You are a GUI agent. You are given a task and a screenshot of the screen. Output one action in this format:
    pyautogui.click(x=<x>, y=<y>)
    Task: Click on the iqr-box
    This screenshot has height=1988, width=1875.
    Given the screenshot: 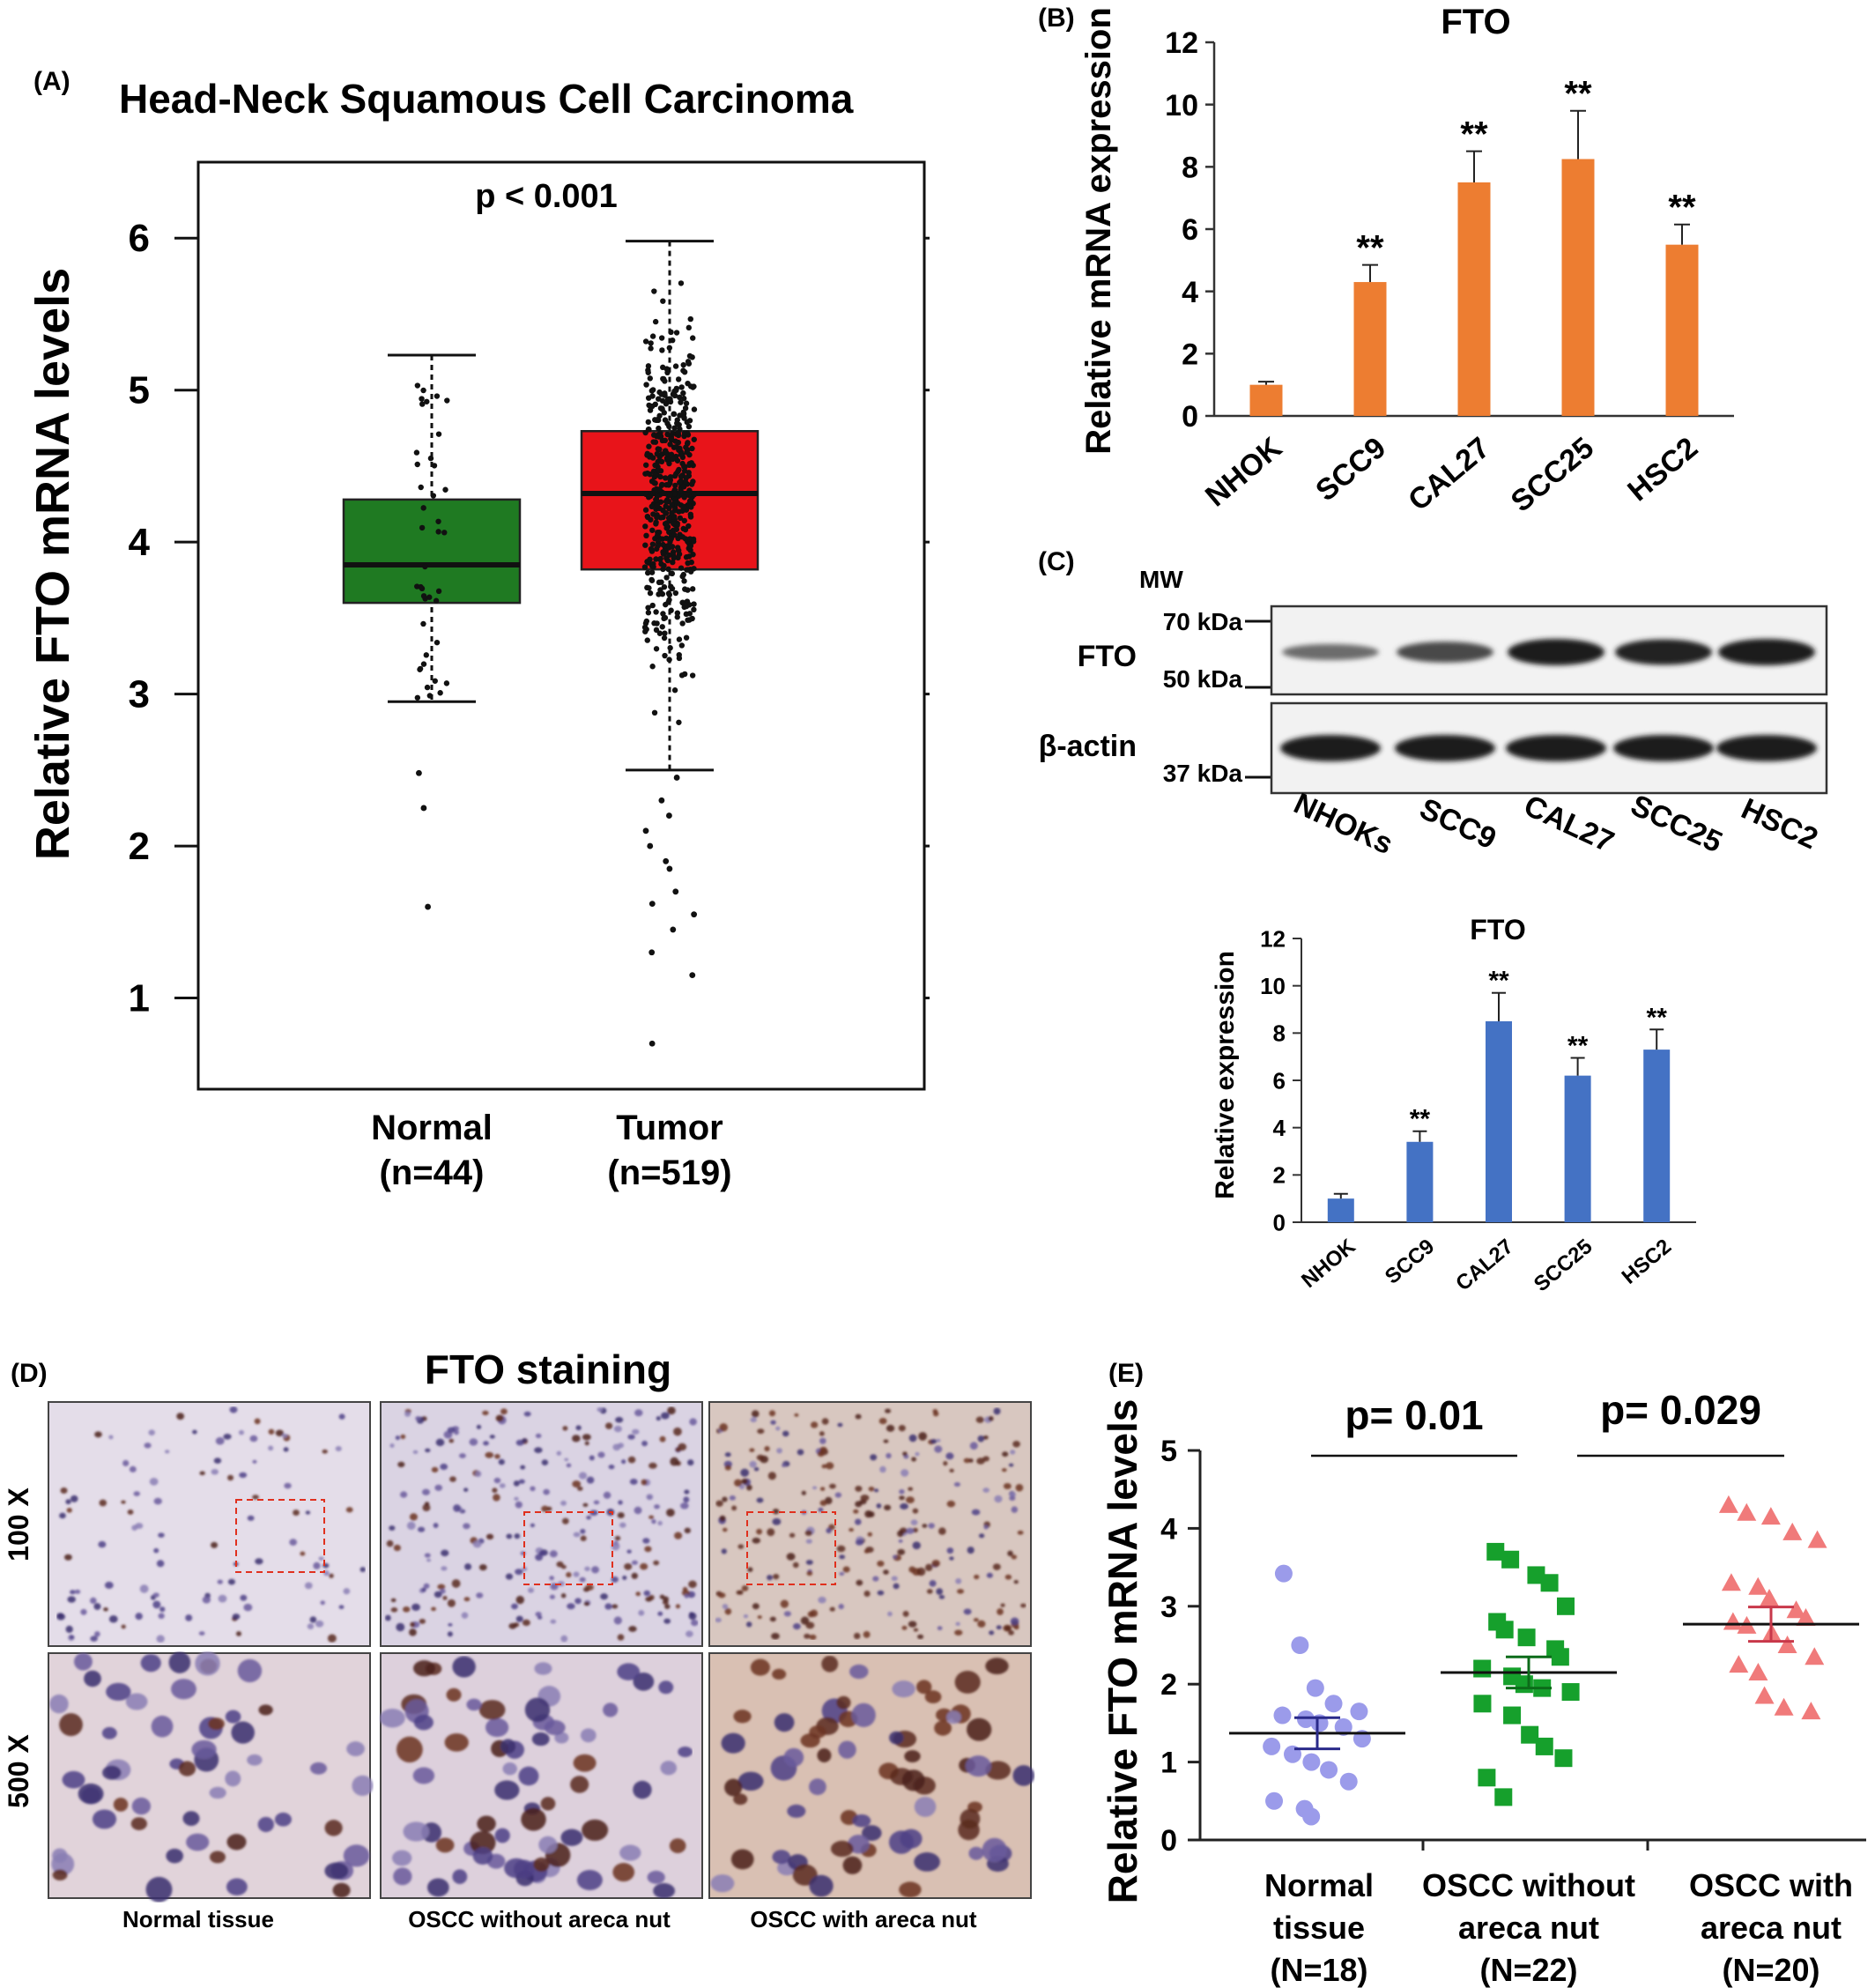 What is the action you would take?
    pyautogui.click(x=432, y=552)
    